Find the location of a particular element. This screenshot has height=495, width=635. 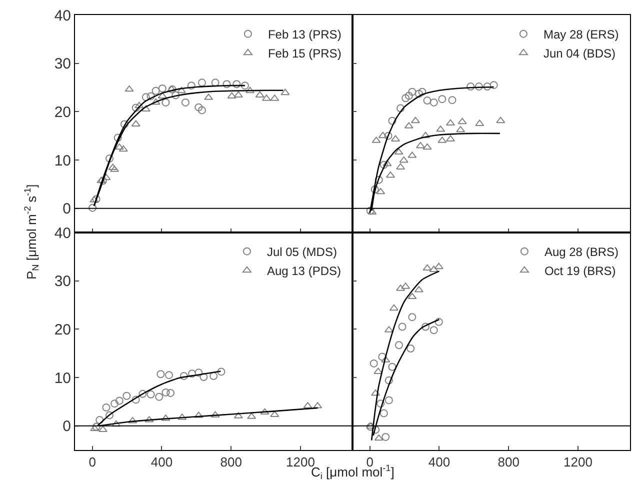

legend-label: Jun 04 (BDS) is located at coordinates (579, 53).